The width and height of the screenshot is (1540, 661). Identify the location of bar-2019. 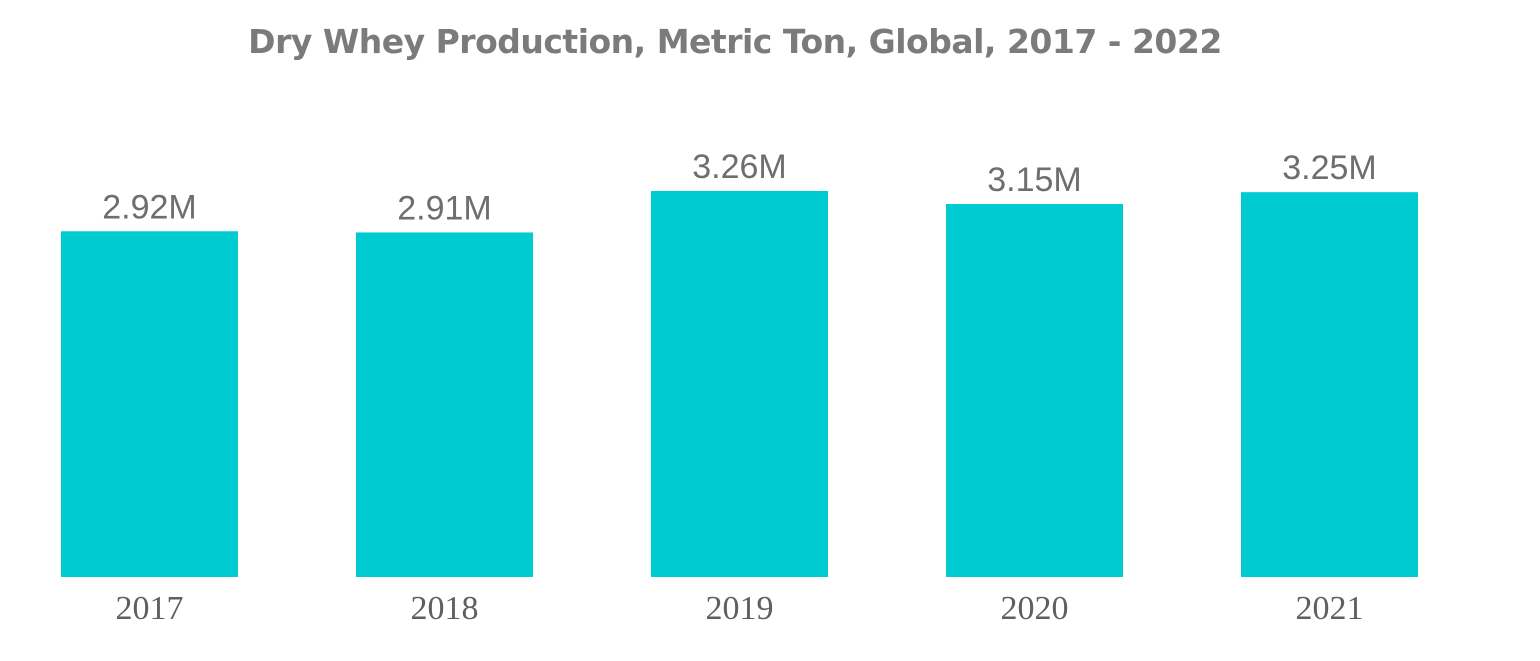
(739, 384).